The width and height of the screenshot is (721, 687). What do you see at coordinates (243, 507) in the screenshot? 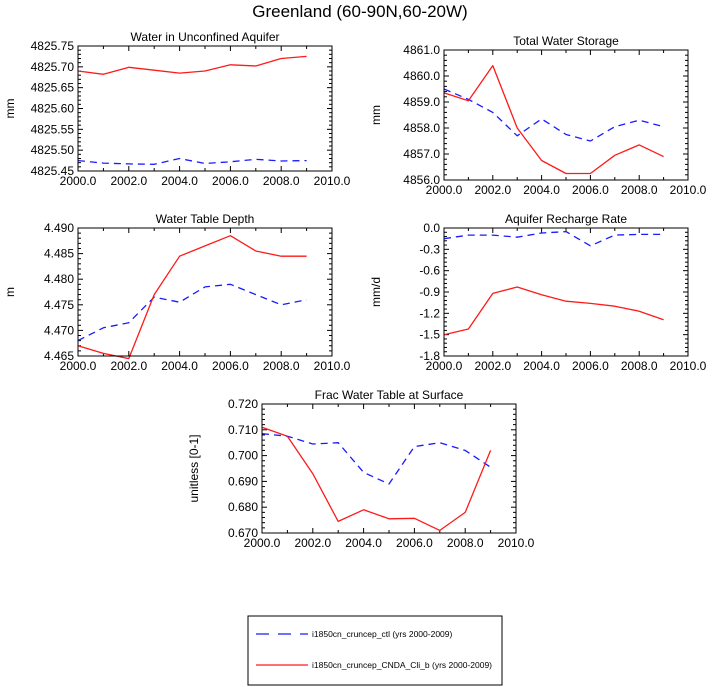
I see `y-tick-label: 0.680` at bounding box center [243, 507].